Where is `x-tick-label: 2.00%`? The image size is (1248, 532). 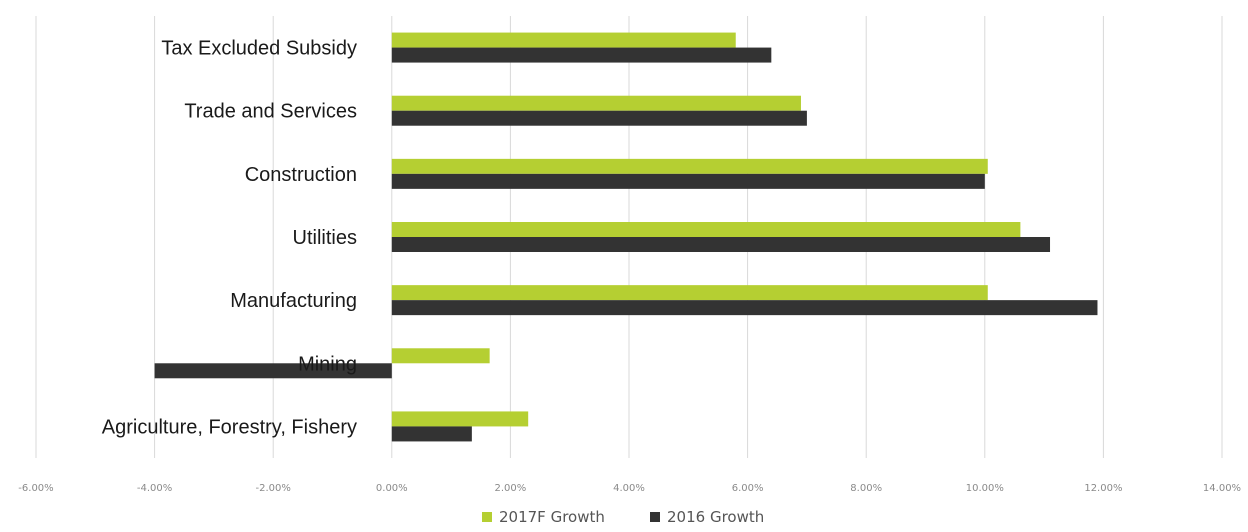 x-tick-label: 2.00% is located at coordinates (511, 488).